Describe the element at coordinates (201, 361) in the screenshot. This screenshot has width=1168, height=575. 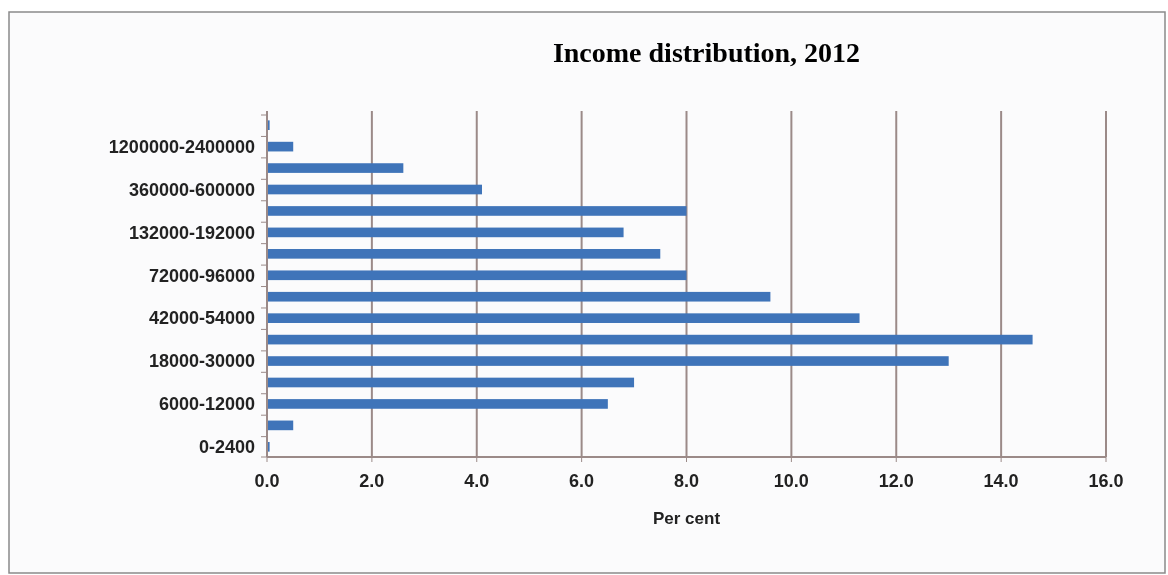
I see `y-tick-label: 18000-30000` at that location.